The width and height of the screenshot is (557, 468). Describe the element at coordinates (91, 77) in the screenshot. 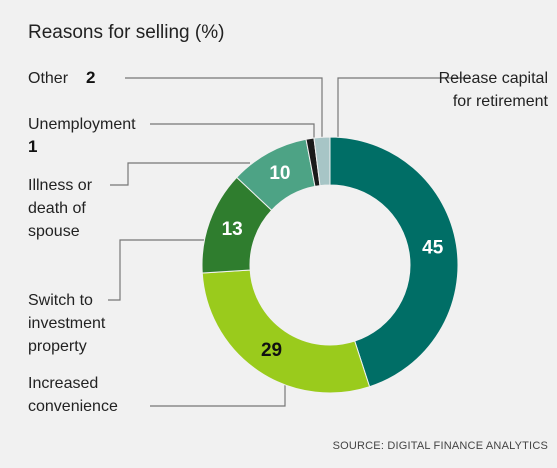

I see `value-label: 2` at that location.